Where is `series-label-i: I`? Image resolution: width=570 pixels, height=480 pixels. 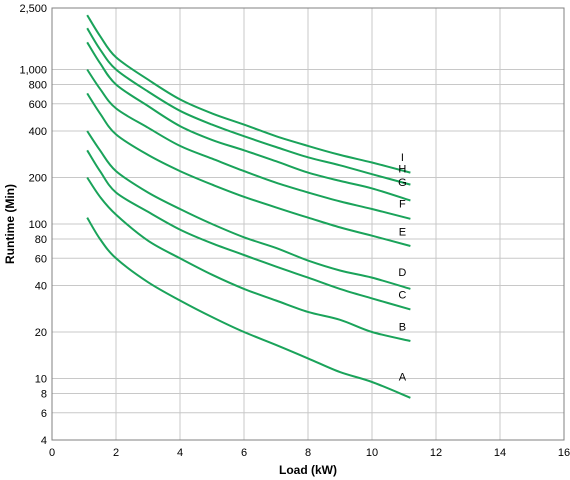
series-label-i: I is located at coordinates (402, 158).